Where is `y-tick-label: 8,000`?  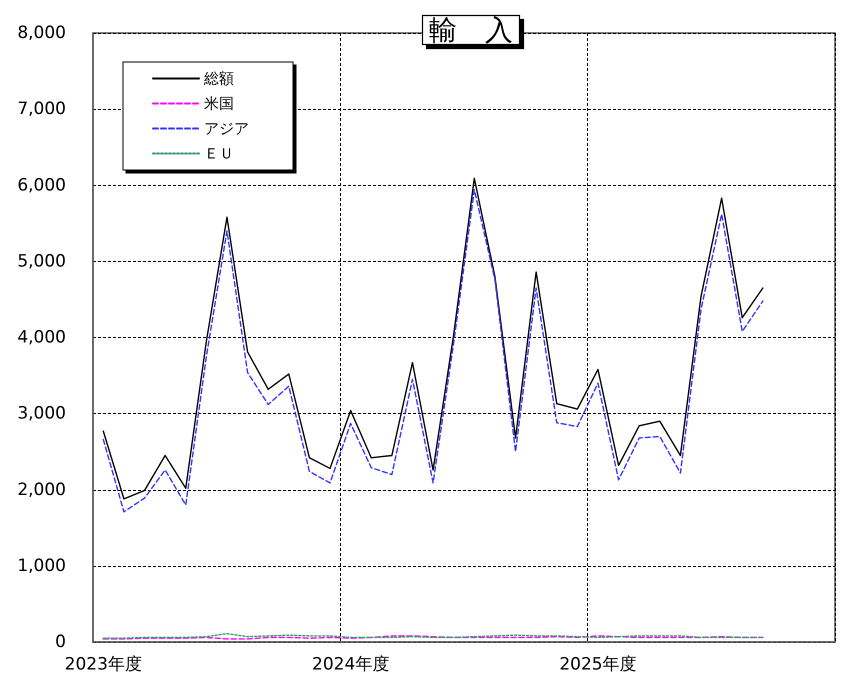
y-tick-label: 8,000 is located at coordinates (41, 33).